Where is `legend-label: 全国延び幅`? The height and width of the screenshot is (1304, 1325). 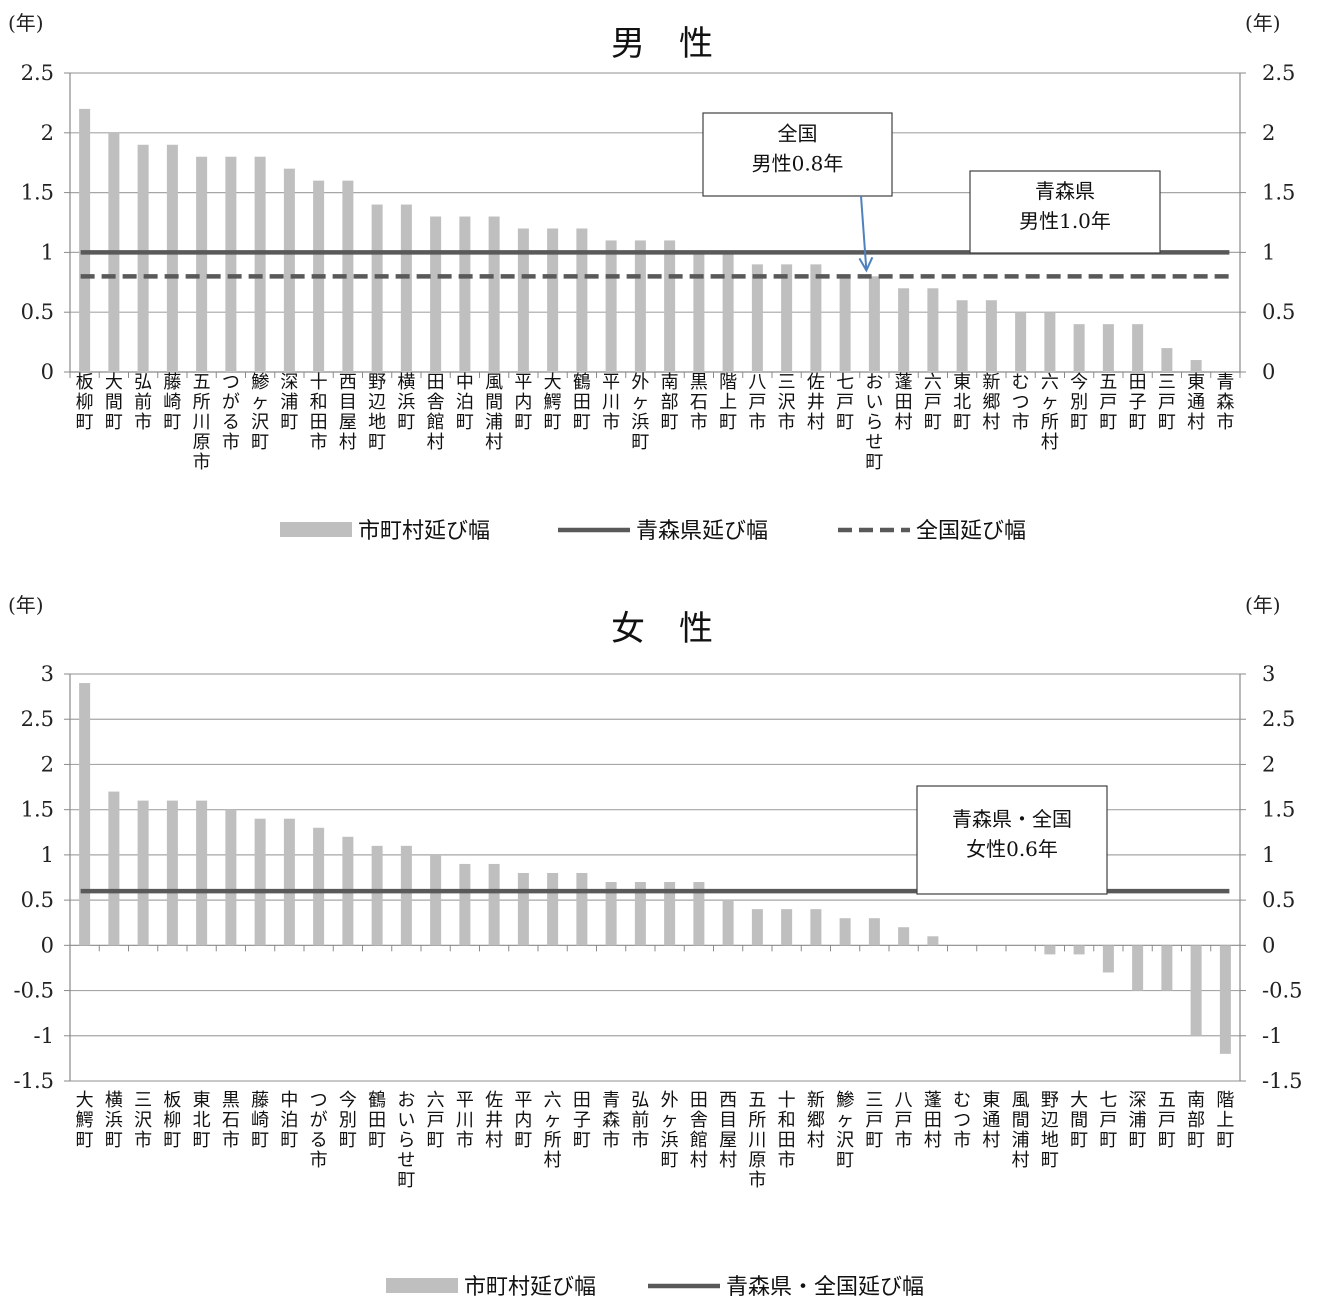 legend-label: 全国延び幅 is located at coordinates (971, 531).